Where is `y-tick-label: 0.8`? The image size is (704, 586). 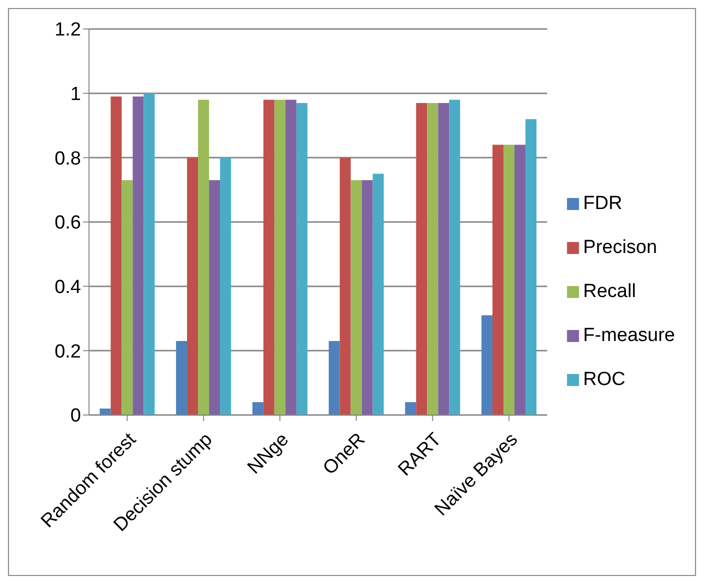
y-tick-label: 0.8 is located at coordinates (67, 159).